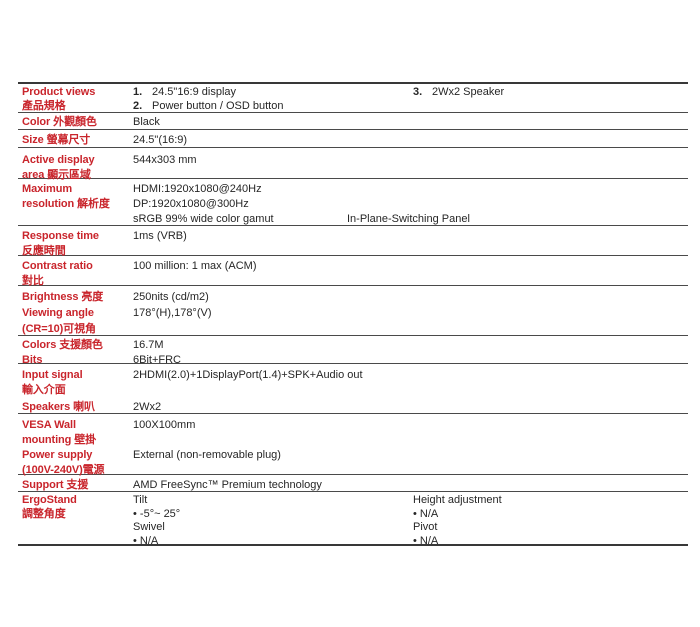 This screenshot has width=700, height=627. Describe the element at coordinates (57, 266) in the screenshot. I see `label-line: Contrast ratio` at that location.